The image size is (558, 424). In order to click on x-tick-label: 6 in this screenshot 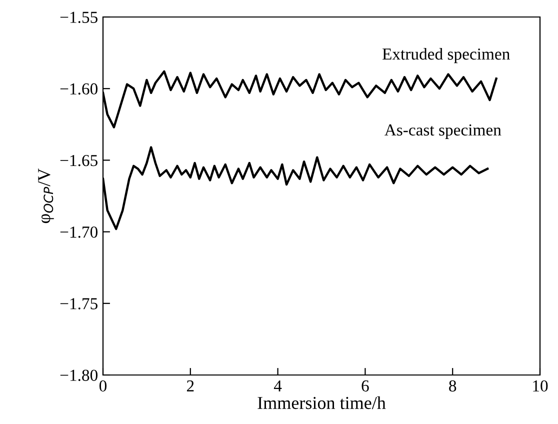, I will do `click(365, 386)`.